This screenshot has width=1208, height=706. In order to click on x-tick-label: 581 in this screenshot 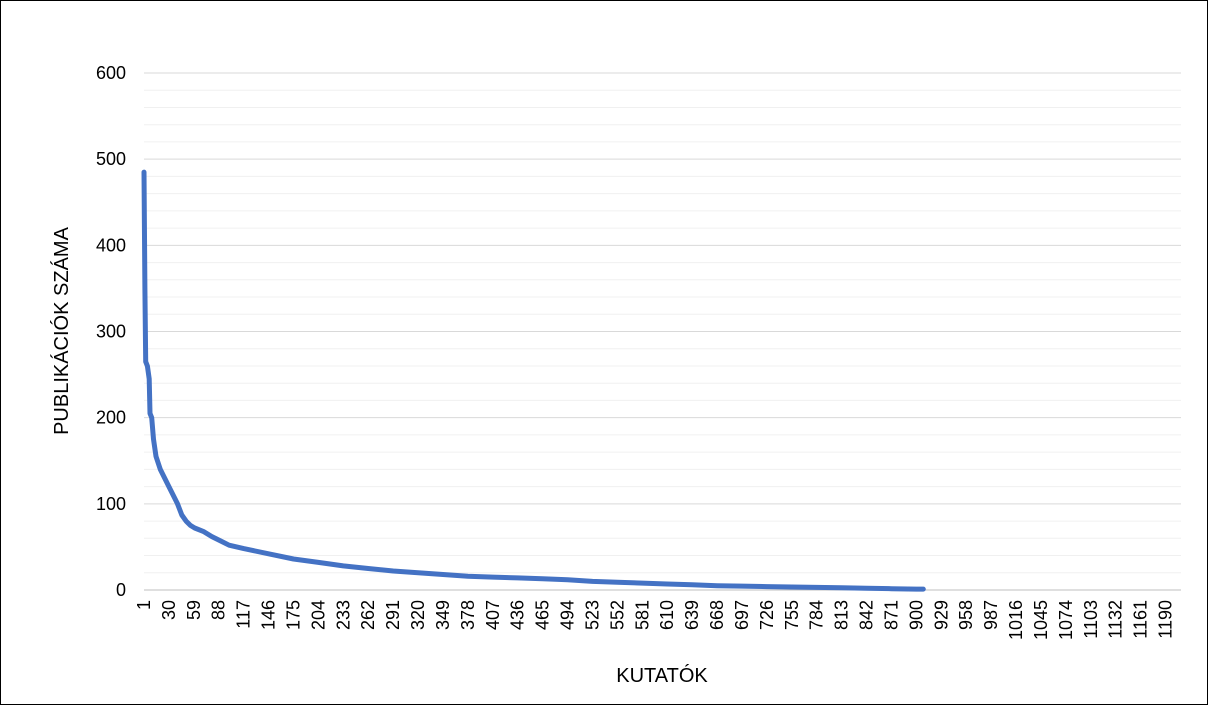, I will do `click(642, 615)`.